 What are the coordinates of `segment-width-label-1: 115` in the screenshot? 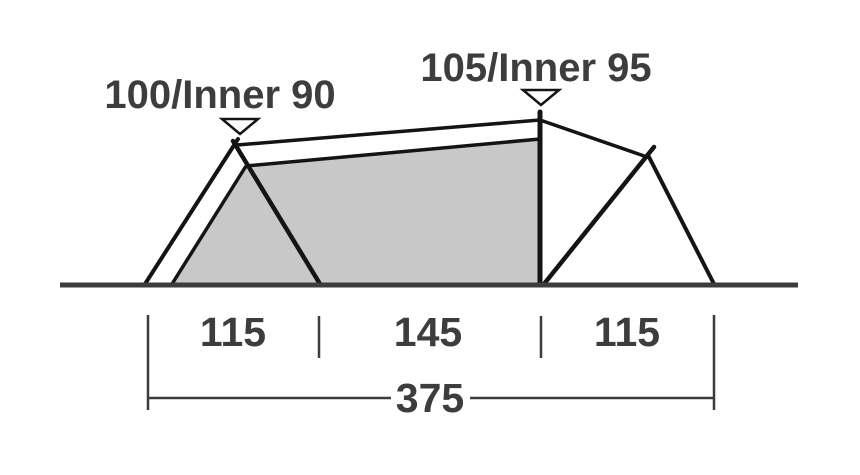 It's located at (233, 332).